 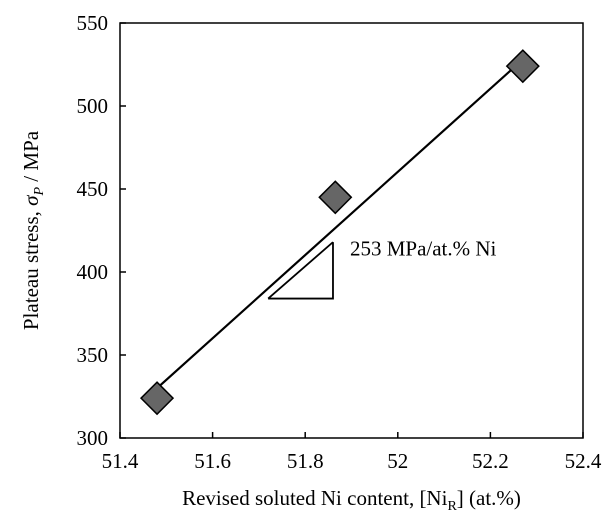 What do you see at coordinates (93, 23) in the screenshot?
I see `y-tick-label: 550` at bounding box center [93, 23].